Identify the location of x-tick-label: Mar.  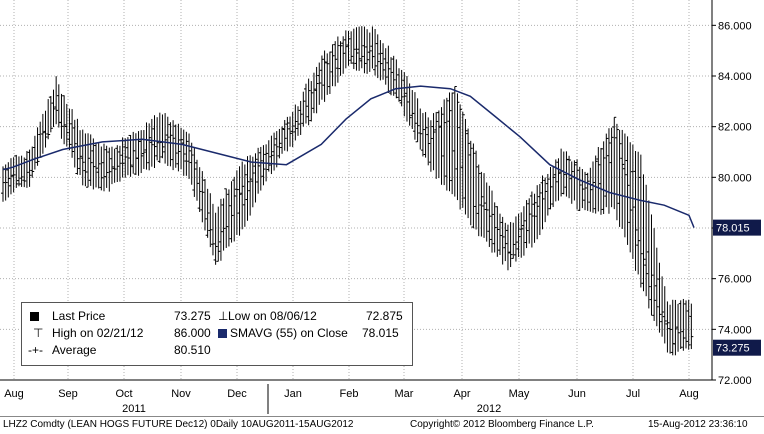
(404, 394).